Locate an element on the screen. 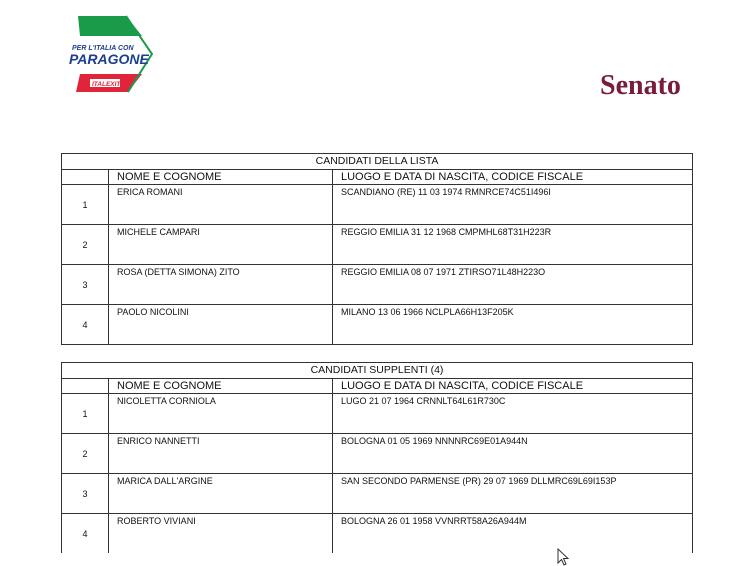 The width and height of the screenshot is (736, 566). candidate-name: MARICA DALL'ARGINE is located at coordinates (220, 493).